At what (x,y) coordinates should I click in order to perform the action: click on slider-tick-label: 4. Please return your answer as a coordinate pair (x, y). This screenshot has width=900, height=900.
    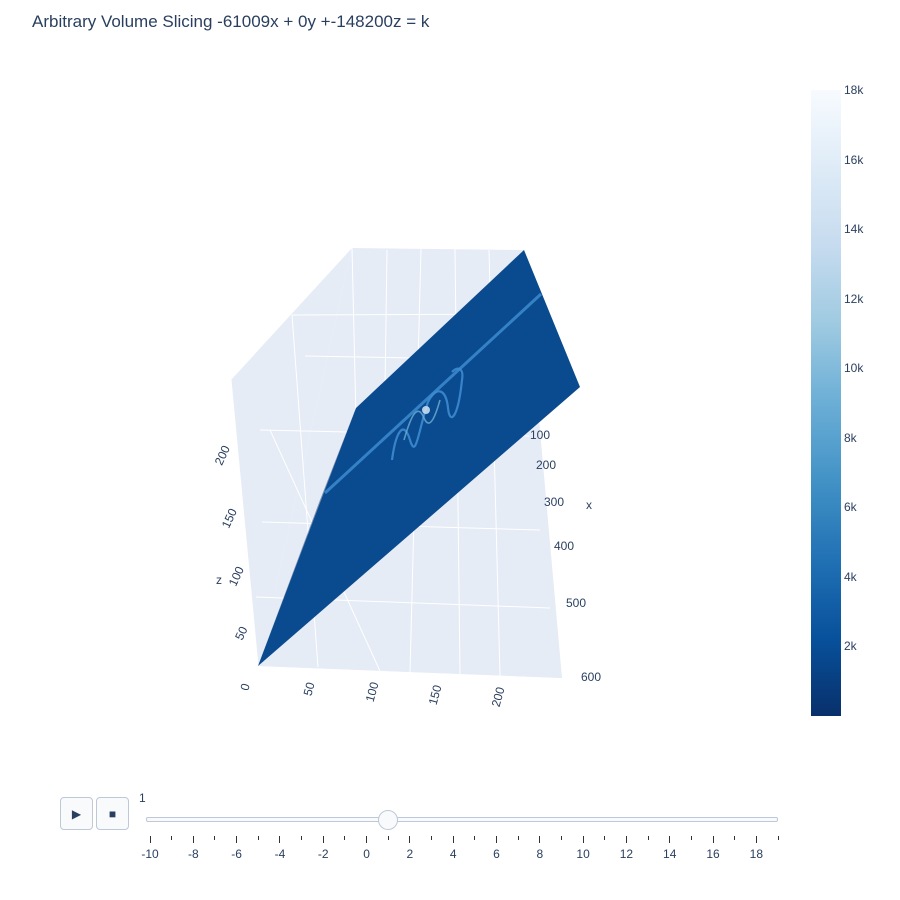
    Looking at the image, I should click on (453, 854).